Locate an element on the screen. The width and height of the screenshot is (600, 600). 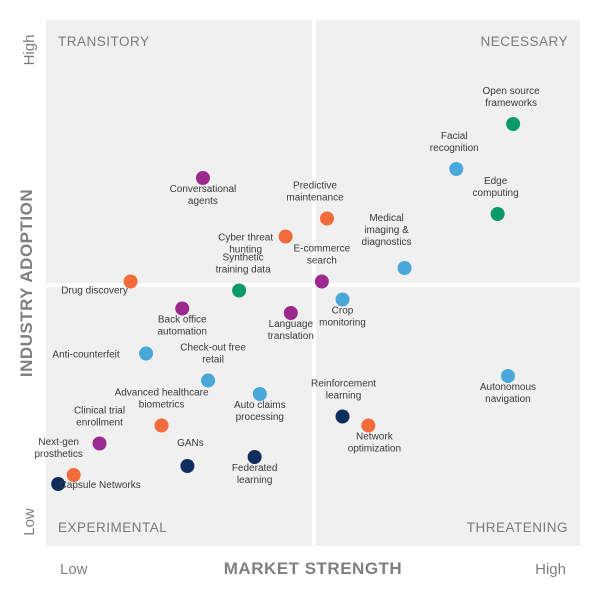
data-point-label: Federated learning is located at coordinates (255, 474).